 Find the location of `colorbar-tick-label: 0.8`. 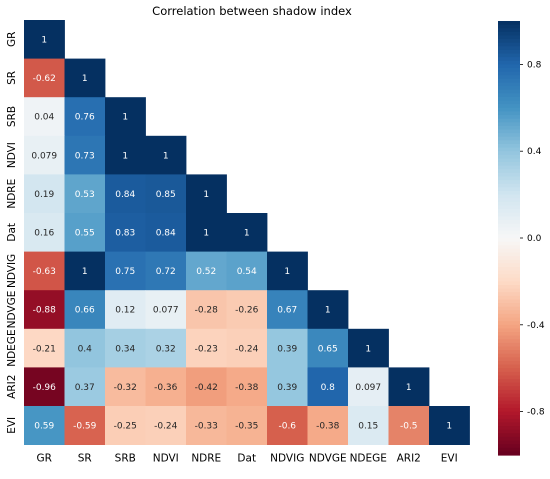

colorbar-tick-label: 0.8 is located at coordinates (534, 65).